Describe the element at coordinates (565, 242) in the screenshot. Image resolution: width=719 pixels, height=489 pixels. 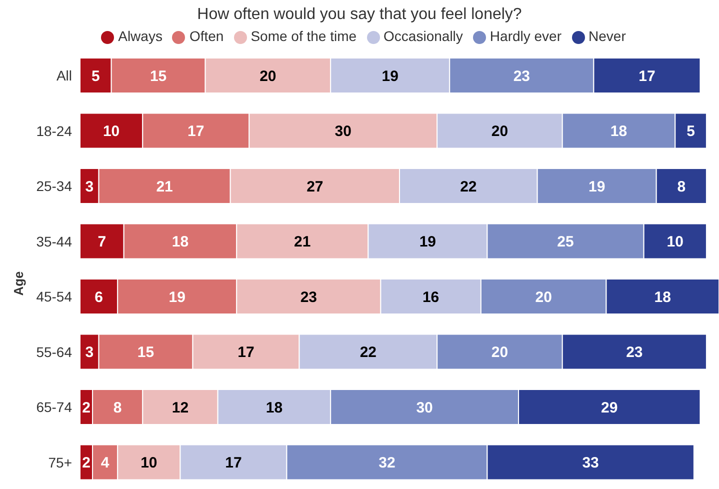
I see `data-label: 25` at that location.